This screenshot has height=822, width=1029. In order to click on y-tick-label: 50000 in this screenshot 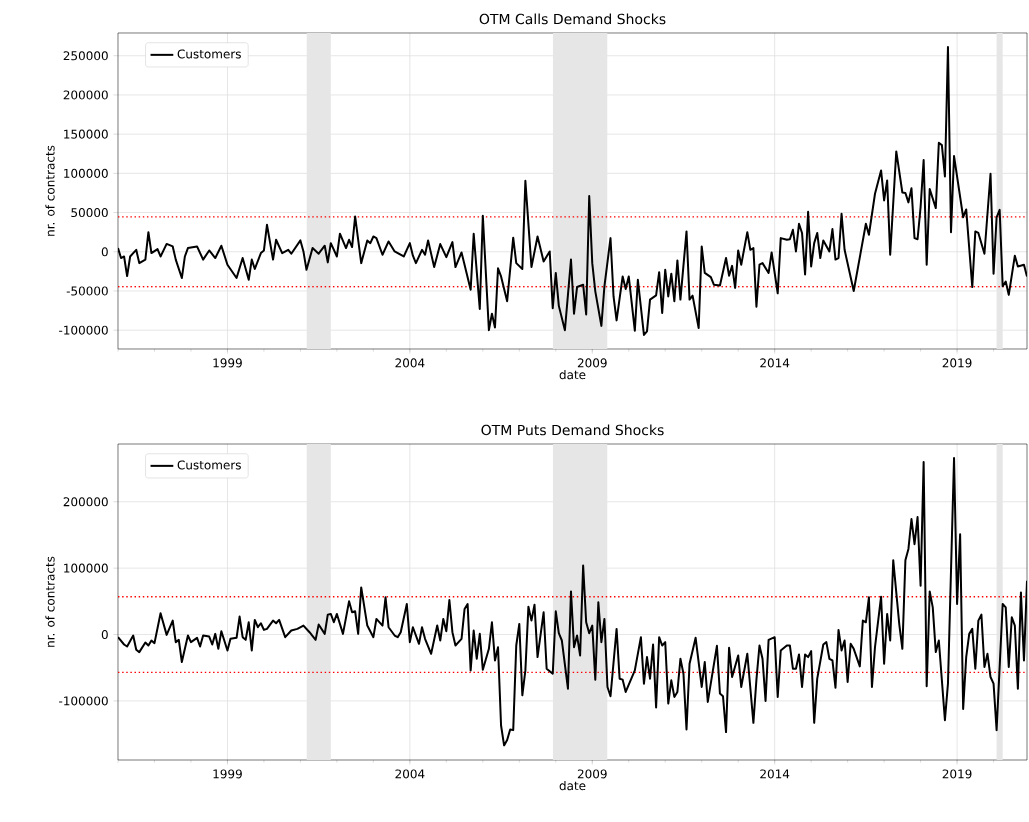, I will do `click(89, 213)`.